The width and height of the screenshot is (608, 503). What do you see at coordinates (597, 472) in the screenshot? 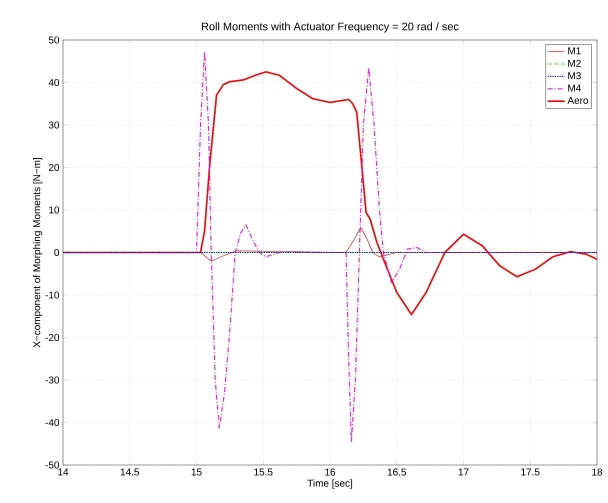
I see `x-tick-label: 18` at bounding box center [597, 472].